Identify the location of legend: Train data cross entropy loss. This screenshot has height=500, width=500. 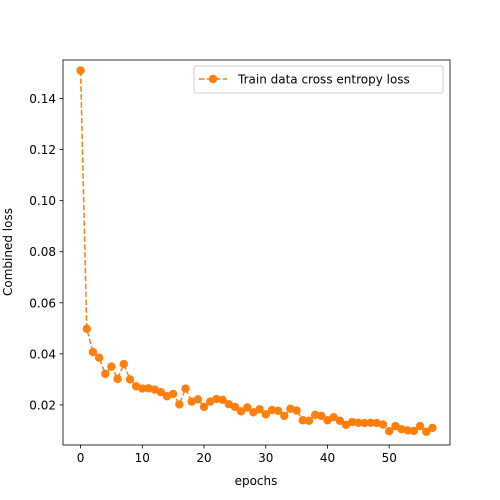
(318, 79).